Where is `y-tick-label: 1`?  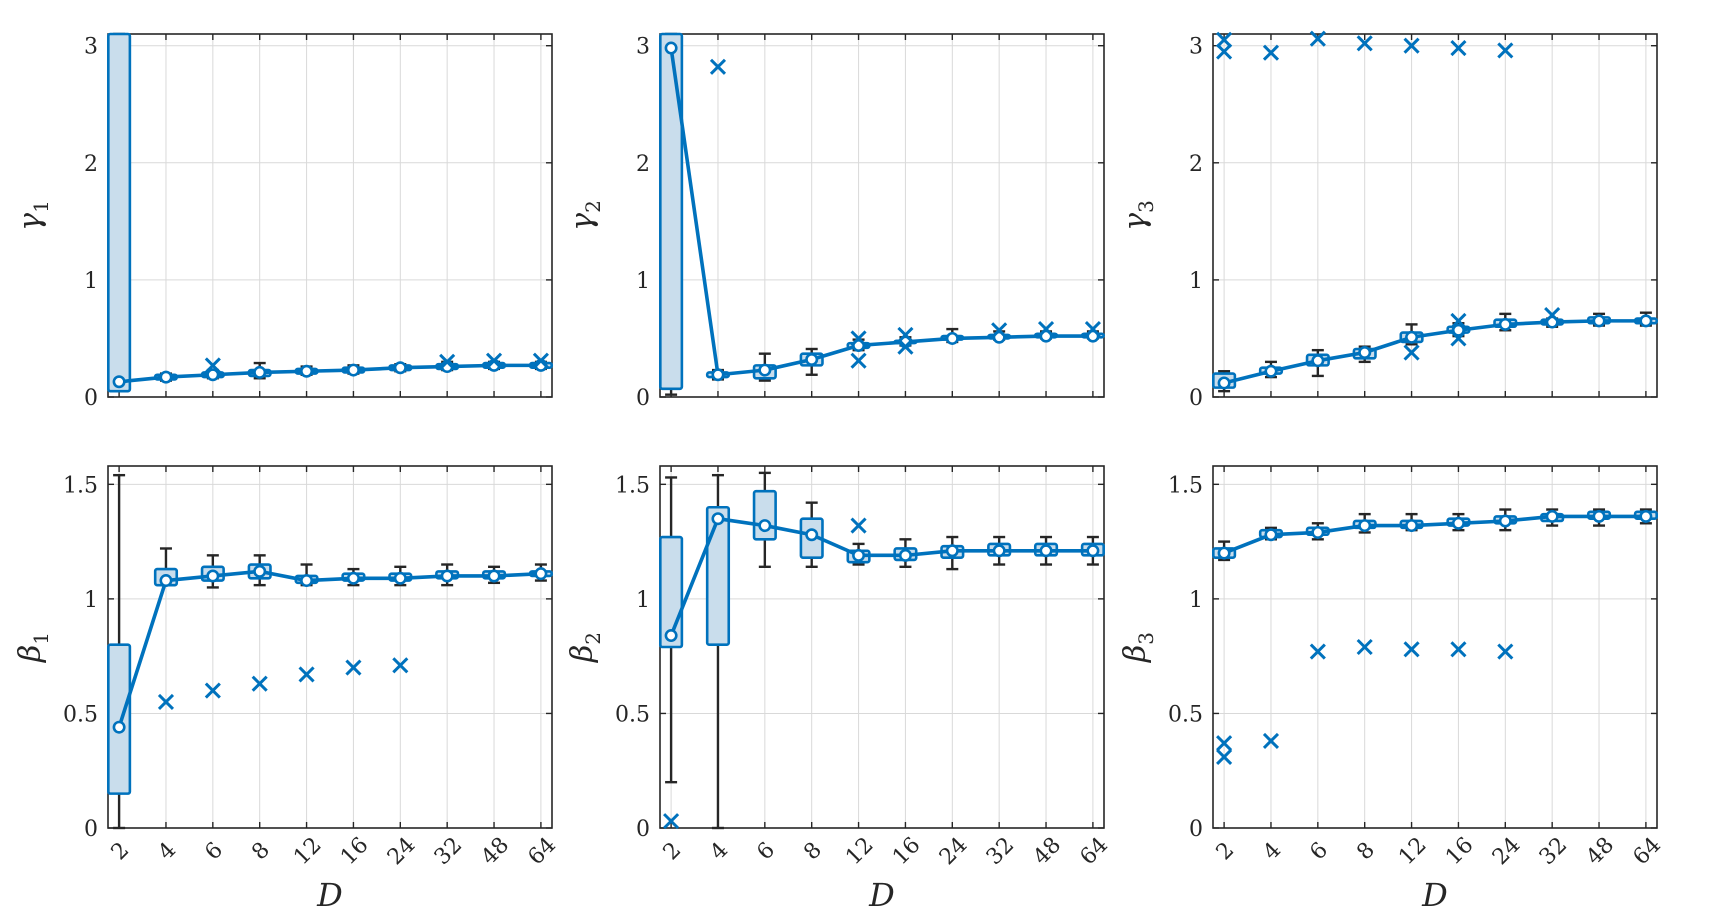
y-tick-label: 1 is located at coordinates (643, 281).